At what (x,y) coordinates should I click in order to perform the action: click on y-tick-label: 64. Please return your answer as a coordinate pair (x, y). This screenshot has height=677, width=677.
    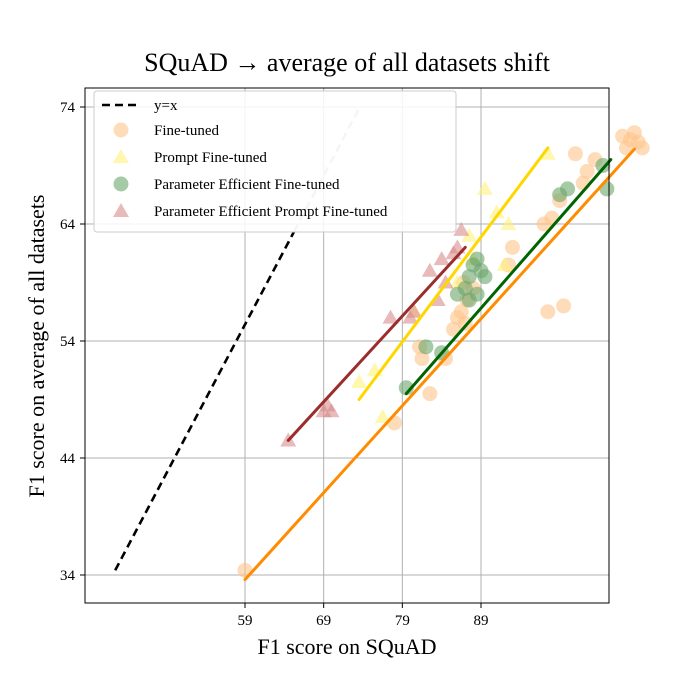
    Looking at the image, I should click on (68, 225).